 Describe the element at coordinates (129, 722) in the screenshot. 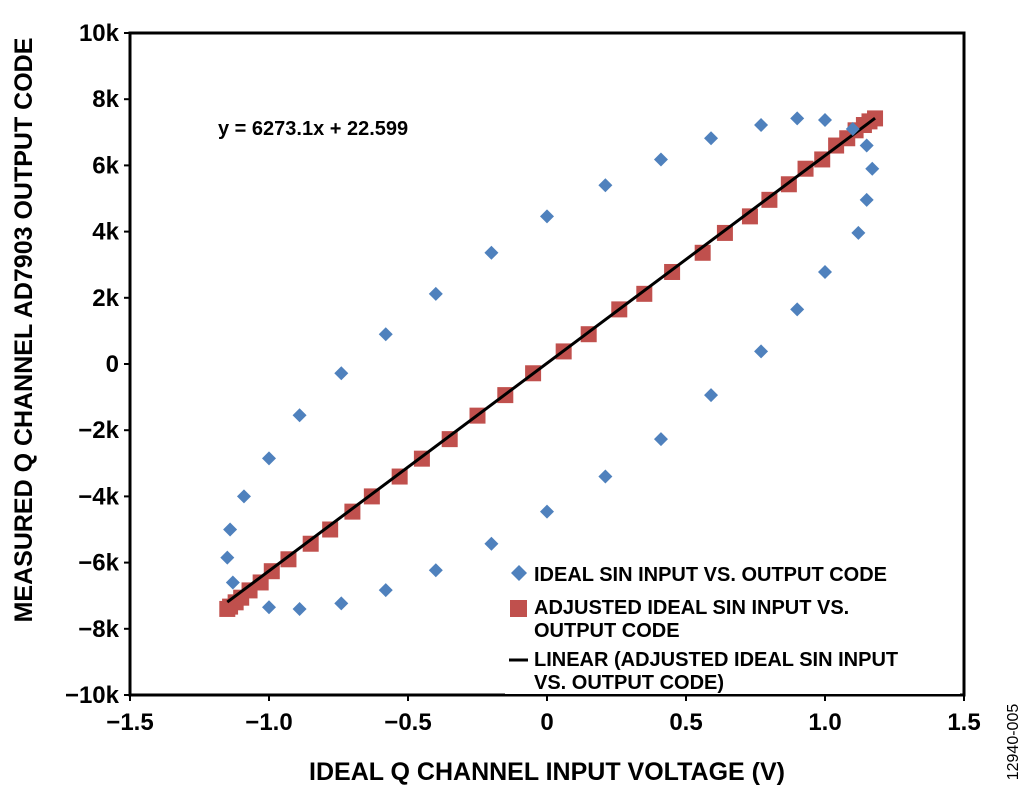

I see `x-tick-label: −1.5` at that location.